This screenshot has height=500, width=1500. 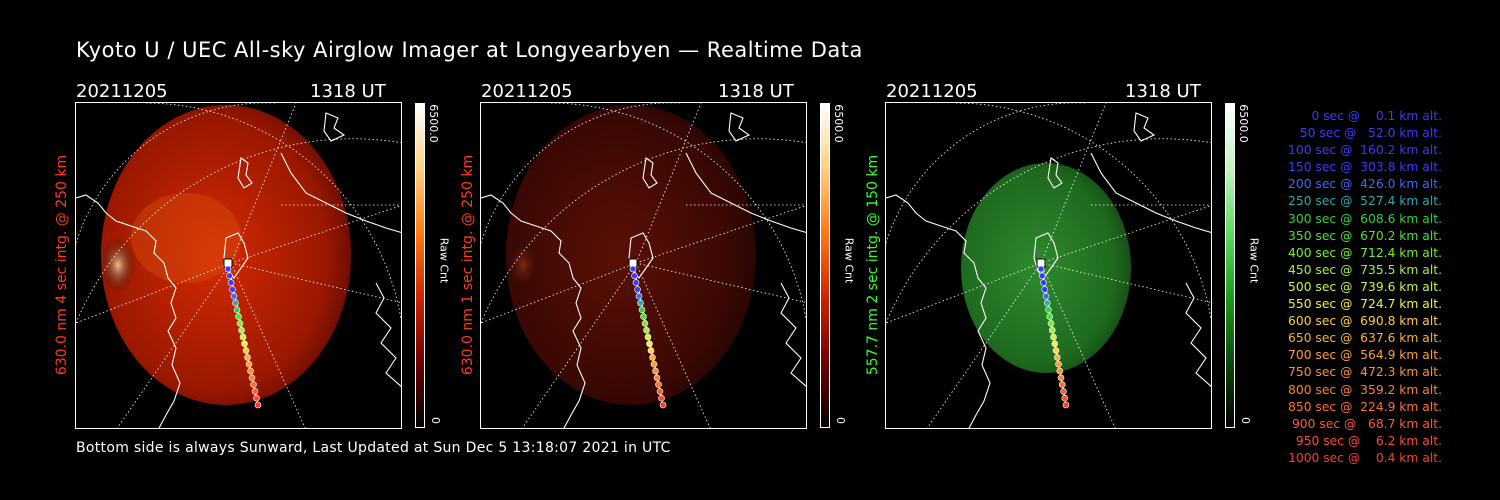 What do you see at coordinates (840, 420) in the screenshot?
I see `panel-2-colorbar-min: 0` at bounding box center [840, 420].